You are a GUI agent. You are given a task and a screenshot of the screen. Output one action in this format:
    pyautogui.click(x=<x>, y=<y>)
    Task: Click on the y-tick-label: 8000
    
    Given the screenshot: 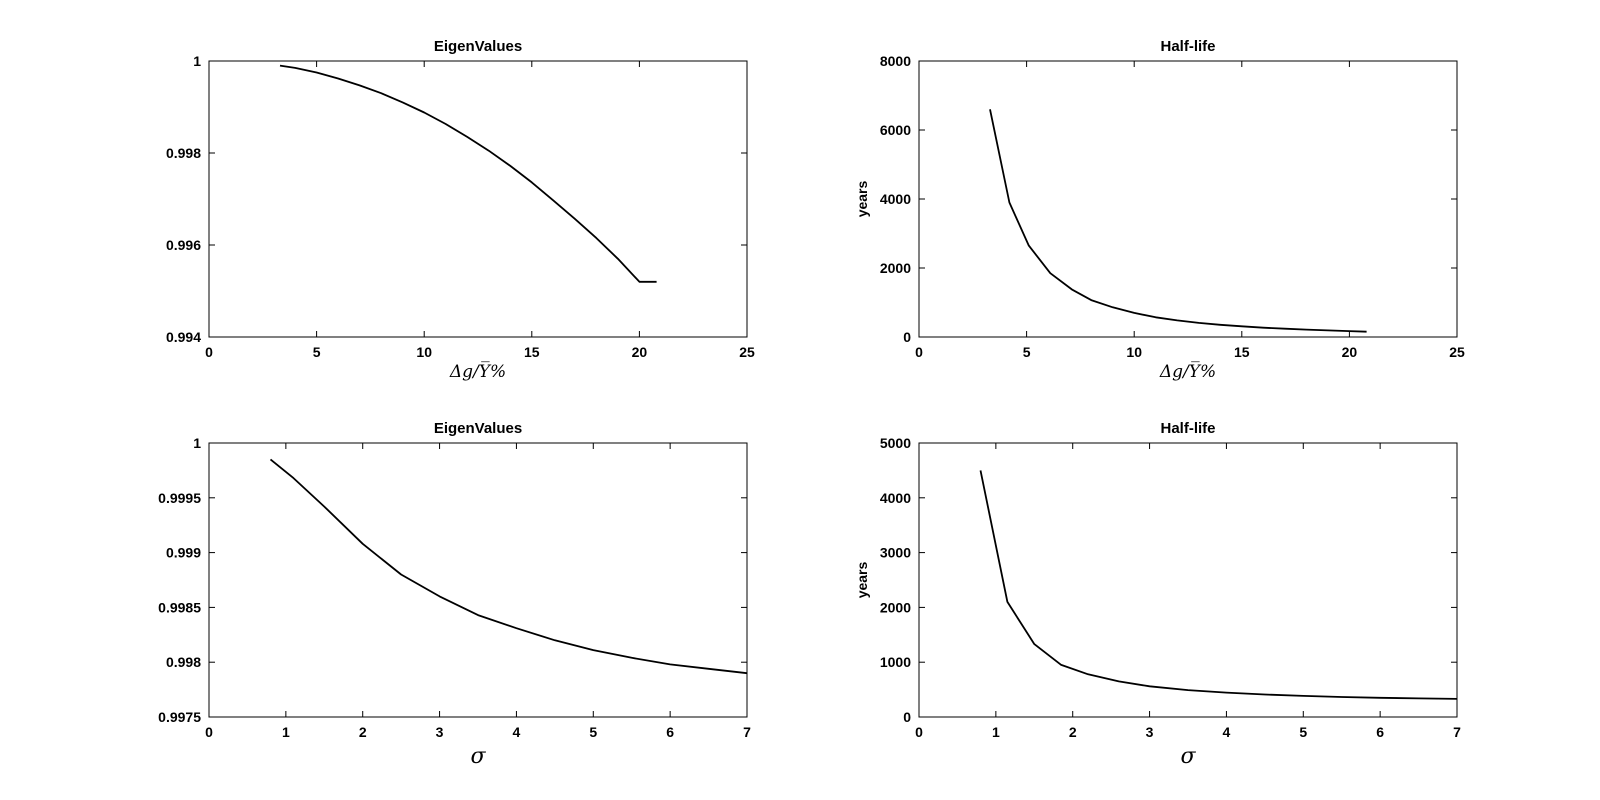 What is the action you would take?
    pyautogui.click(x=895, y=61)
    